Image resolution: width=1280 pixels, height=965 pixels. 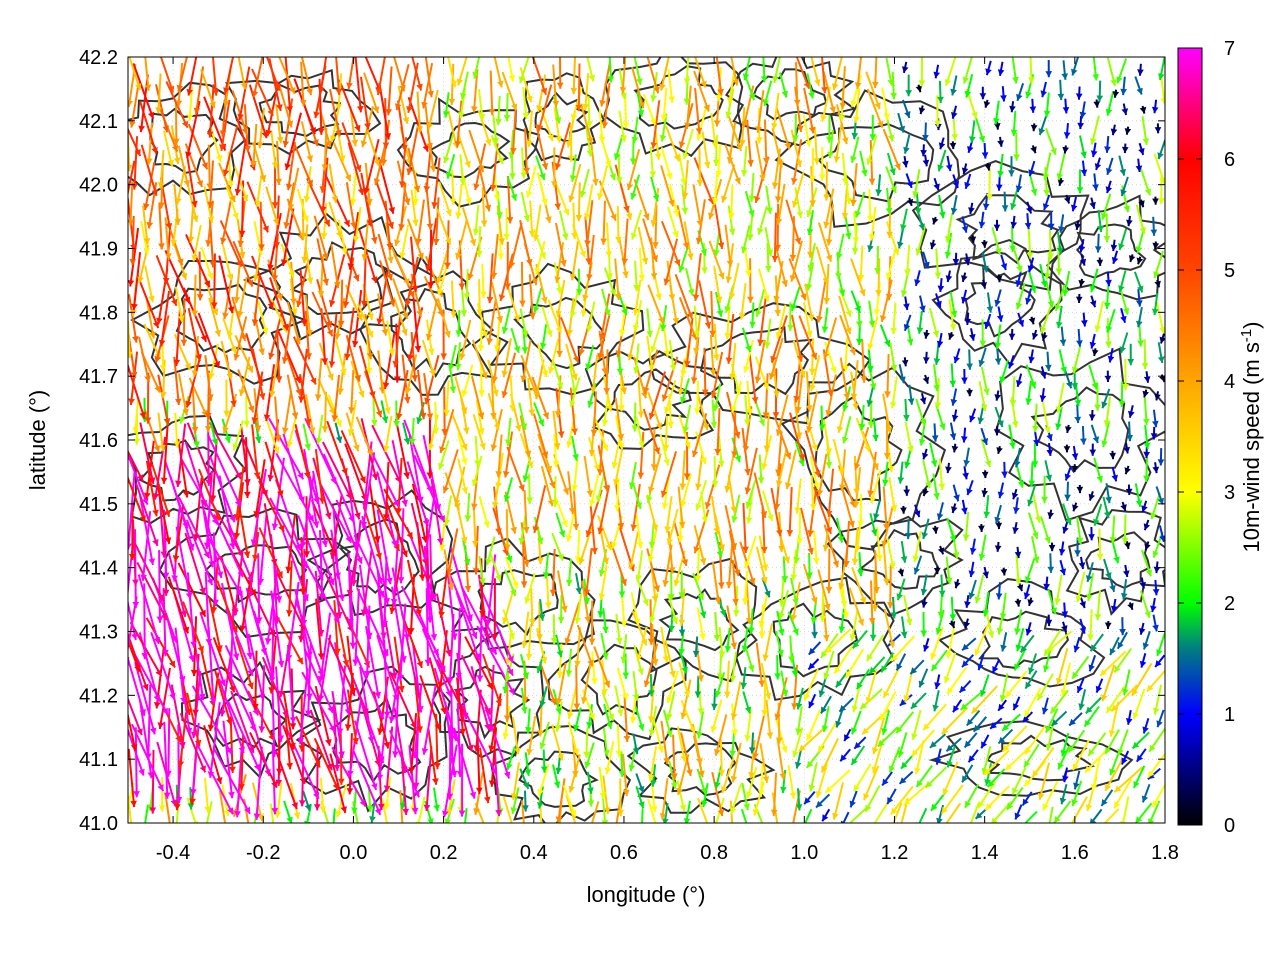 I want to click on x-tick-label: 1.6, so click(x=1075, y=853).